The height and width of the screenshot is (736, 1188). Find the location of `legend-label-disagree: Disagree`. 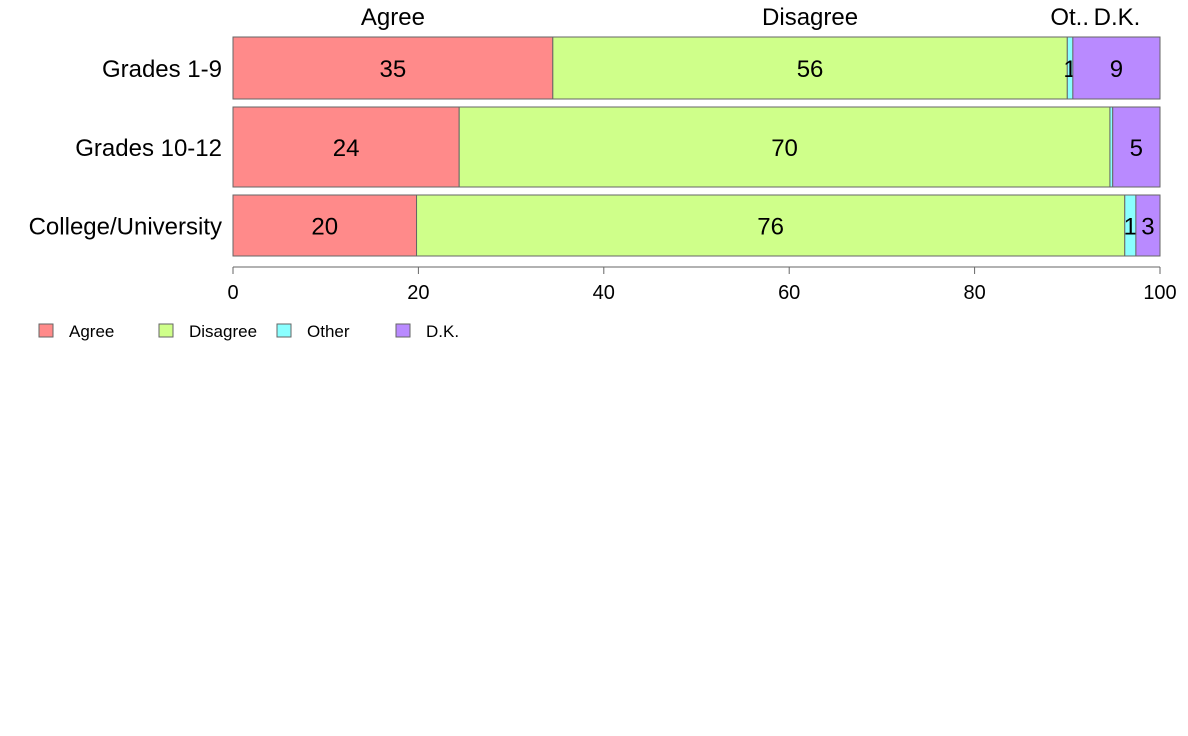

legend-label-disagree: Disagree is located at coordinates (223, 331).